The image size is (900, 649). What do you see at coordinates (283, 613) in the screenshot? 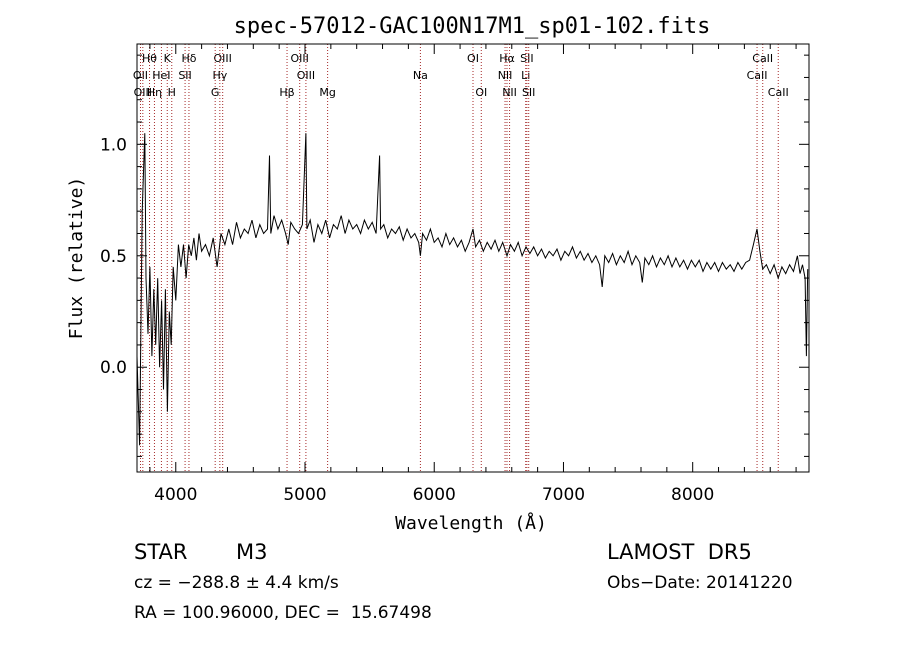
I see `ra-dec-coordinates: RA = 100.96000, DEC = 15.67498` at bounding box center [283, 613].